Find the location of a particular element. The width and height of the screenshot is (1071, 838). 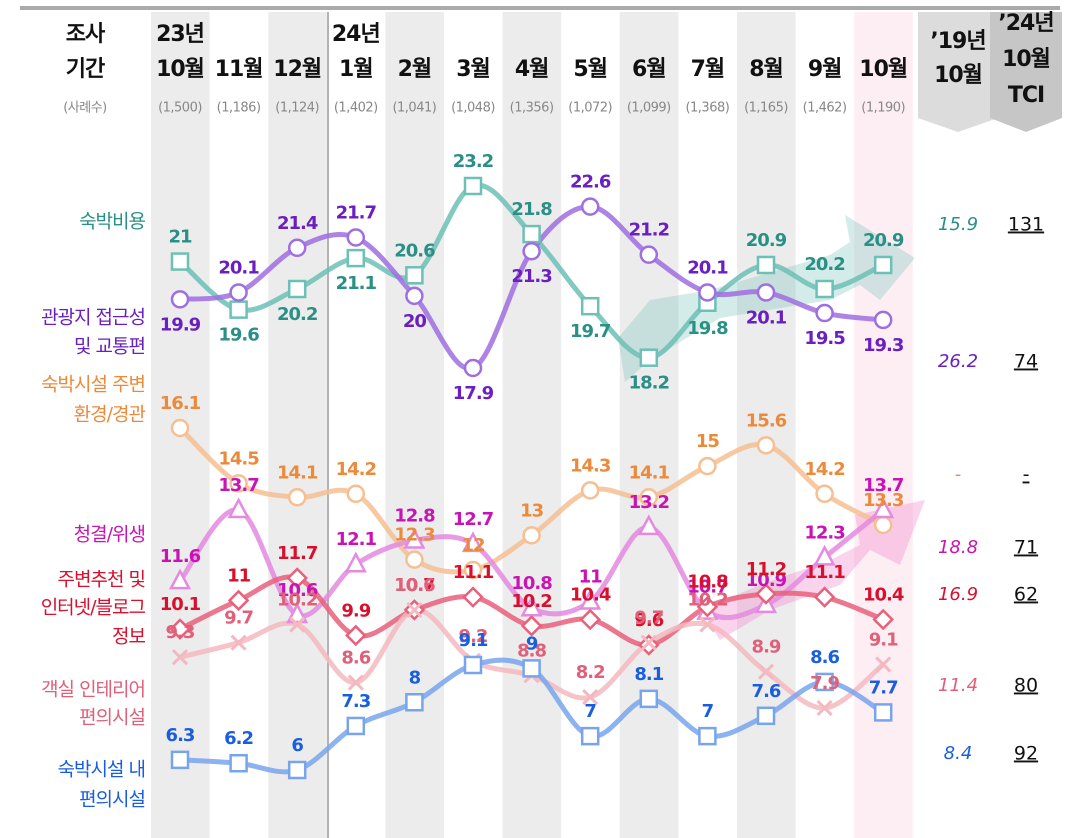

sample-size: (1,124) is located at coordinates (297, 108).